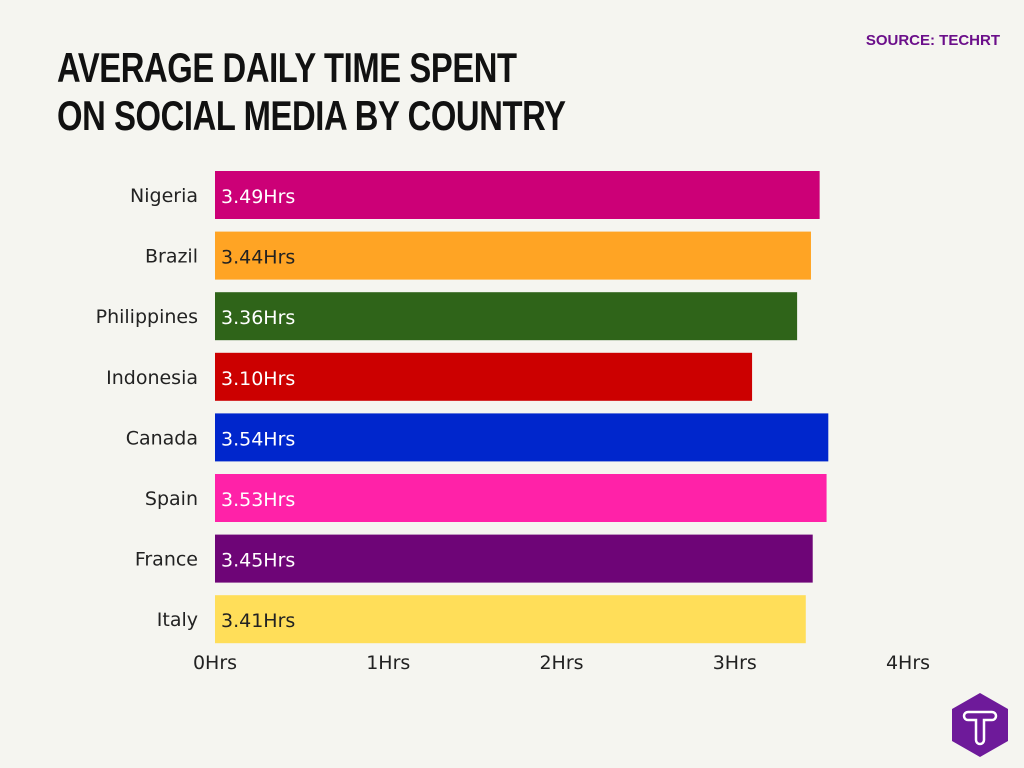  I want to click on bar-brazil, so click(513, 255).